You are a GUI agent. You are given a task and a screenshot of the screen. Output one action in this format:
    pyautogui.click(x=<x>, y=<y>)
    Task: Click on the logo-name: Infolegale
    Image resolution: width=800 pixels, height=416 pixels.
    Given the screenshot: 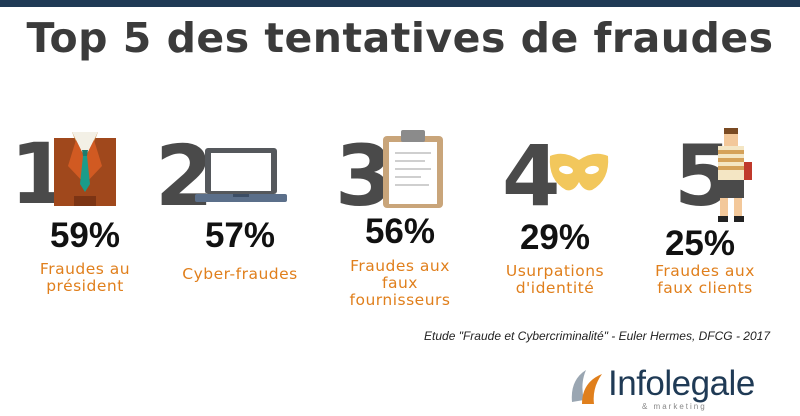 What is the action you would take?
    pyautogui.click(x=681, y=383)
    